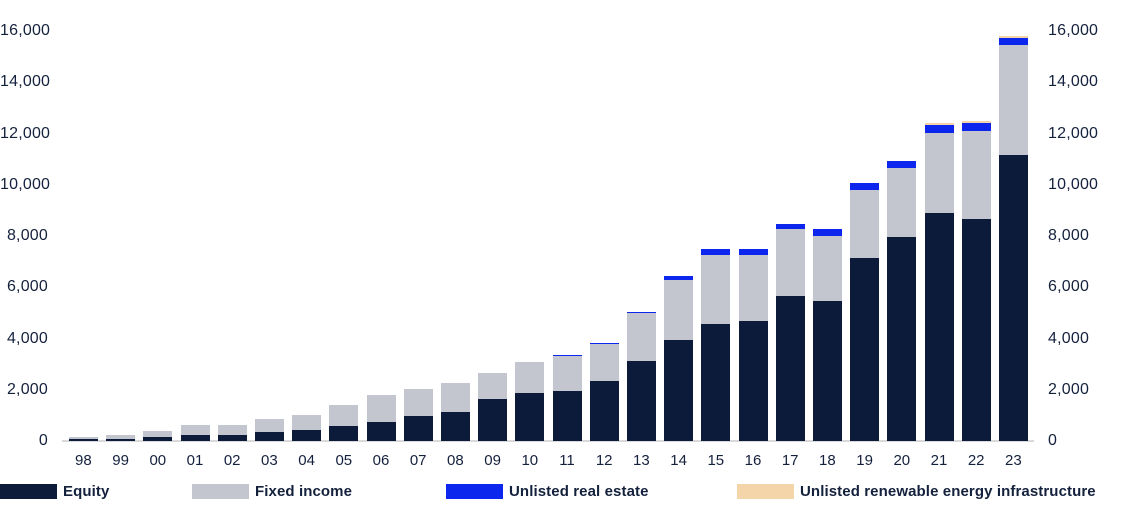  What do you see at coordinates (1013, 100) in the screenshot?
I see `bar-segment-23-fixed-income` at bounding box center [1013, 100].